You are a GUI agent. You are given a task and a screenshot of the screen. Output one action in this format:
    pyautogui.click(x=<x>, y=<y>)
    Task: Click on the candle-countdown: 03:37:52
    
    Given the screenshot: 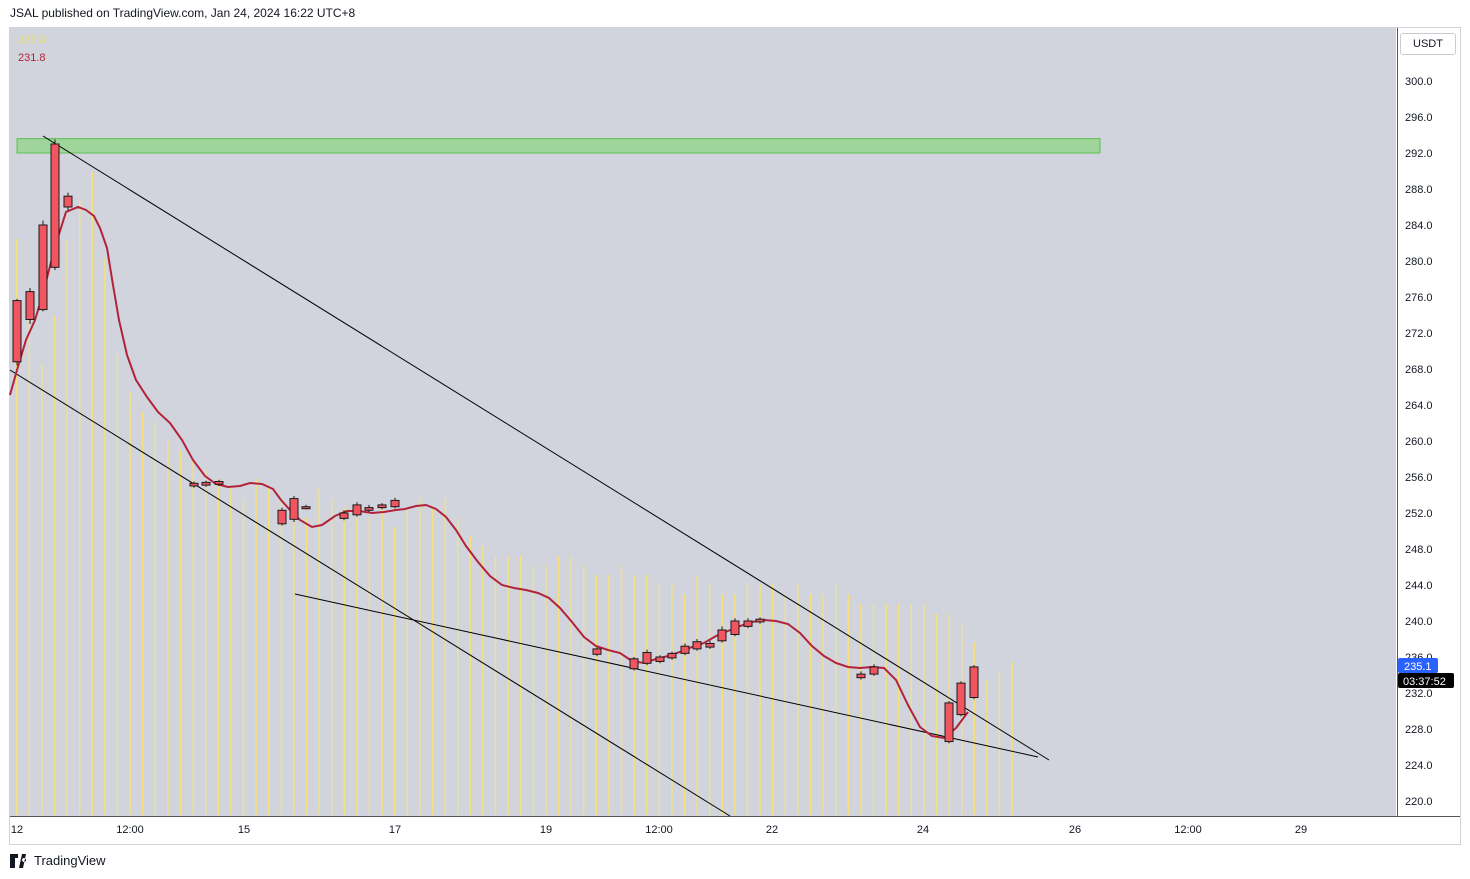 What is the action you would take?
    pyautogui.click(x=1424, y=682)
    